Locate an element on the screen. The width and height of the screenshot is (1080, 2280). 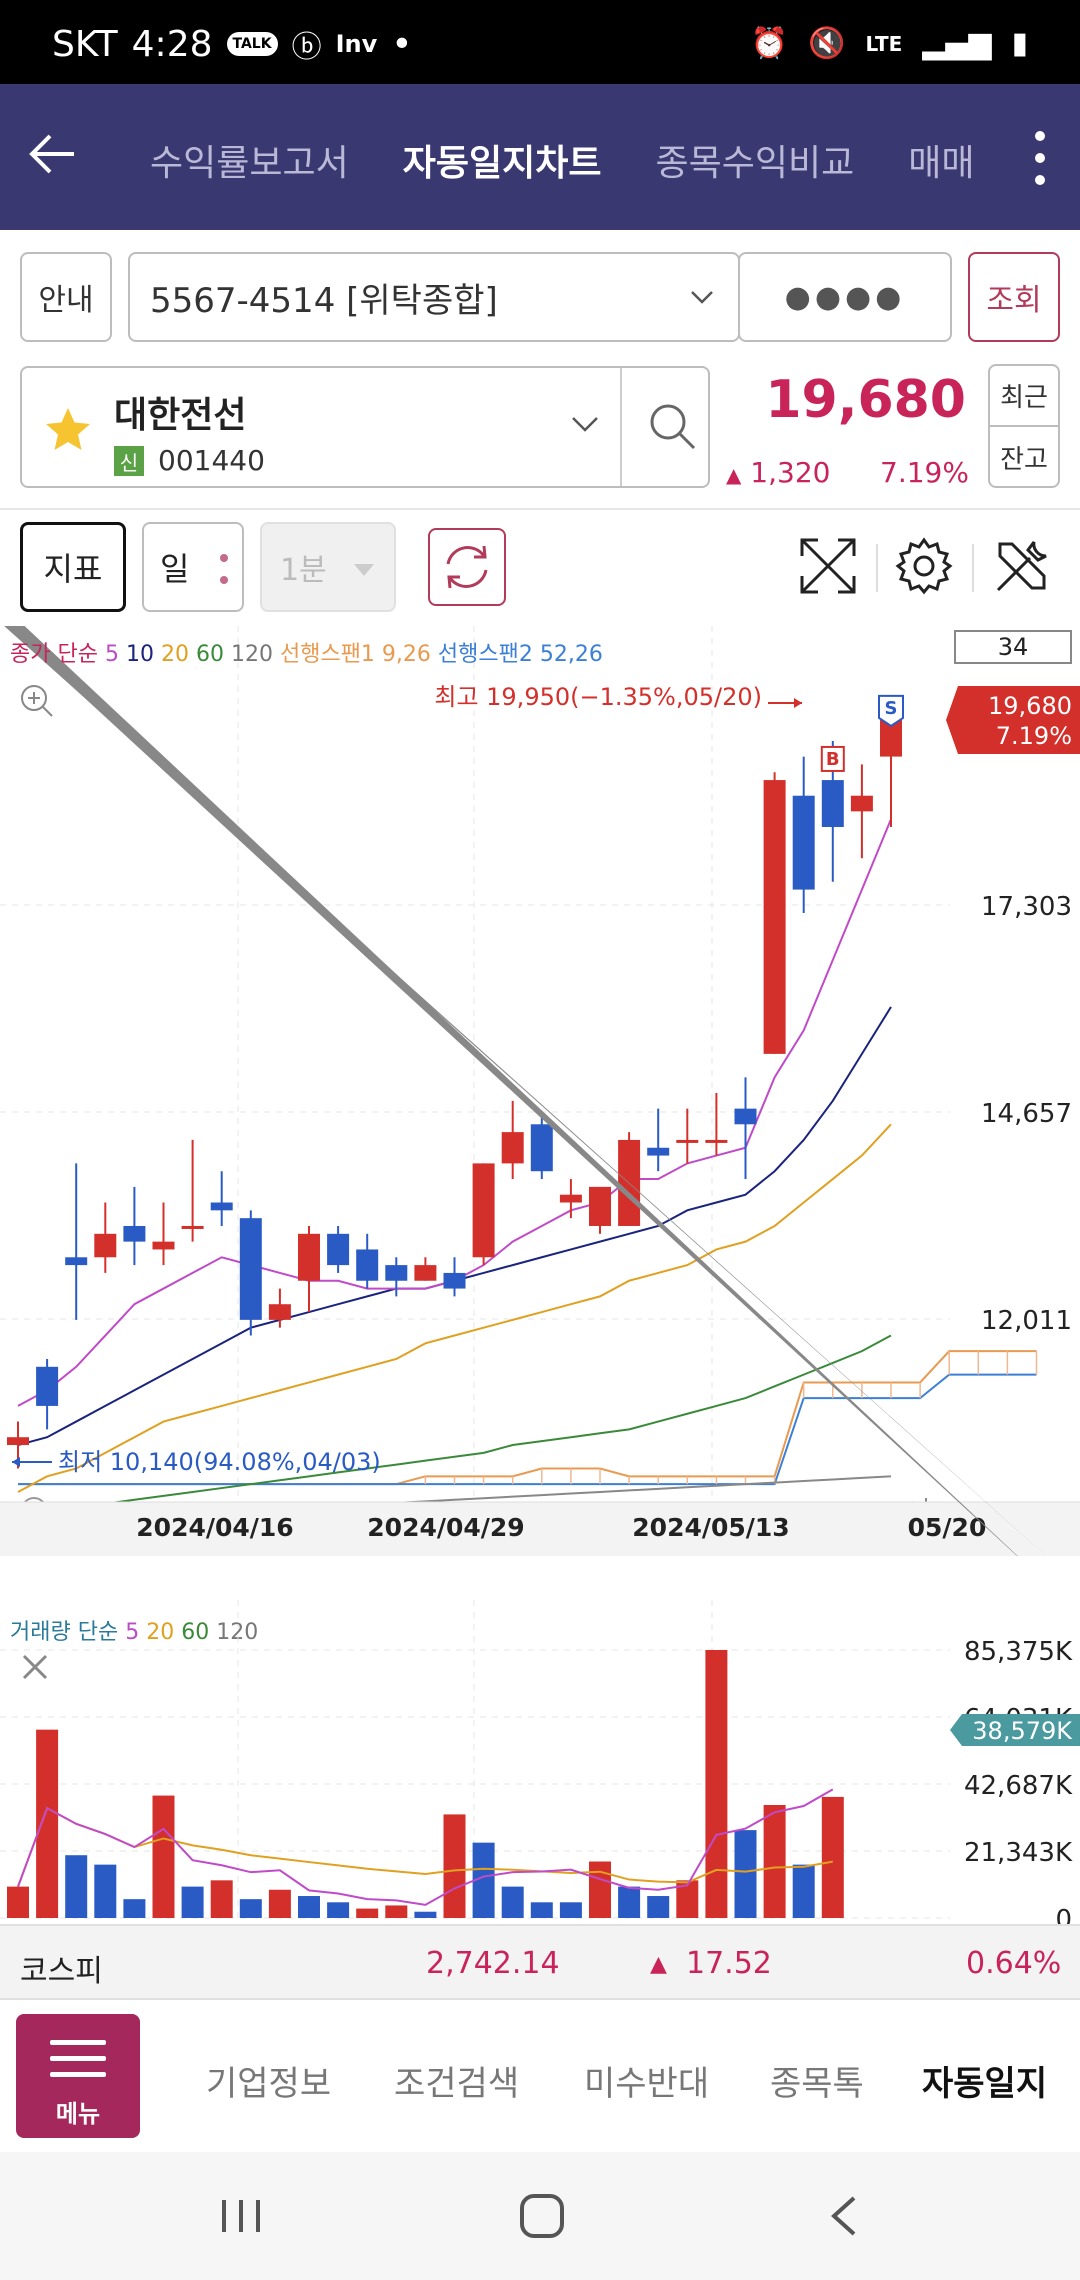
ma20-line is located at coordinates (454, 1308).